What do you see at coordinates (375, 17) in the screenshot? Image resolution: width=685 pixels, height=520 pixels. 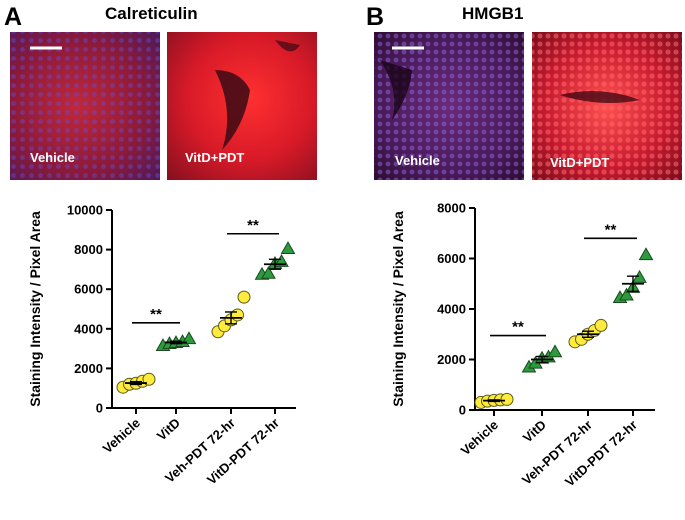 I see `panel-letter-b: B` at bounding box center [375, 17].